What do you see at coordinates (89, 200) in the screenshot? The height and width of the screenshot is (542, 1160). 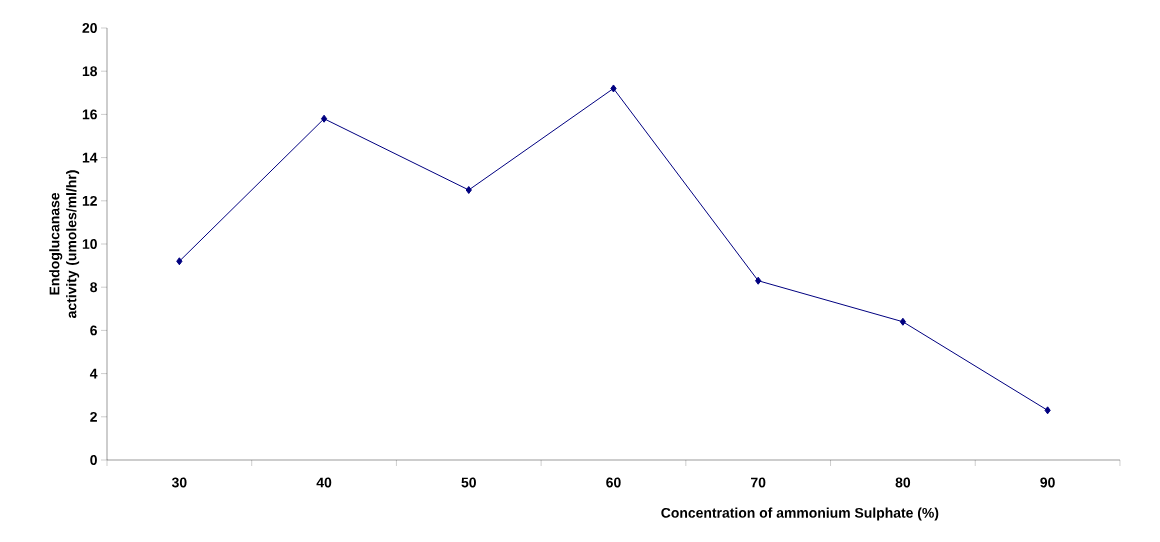 I see `y-tick-label: 12` at bounding box center [89, 200].